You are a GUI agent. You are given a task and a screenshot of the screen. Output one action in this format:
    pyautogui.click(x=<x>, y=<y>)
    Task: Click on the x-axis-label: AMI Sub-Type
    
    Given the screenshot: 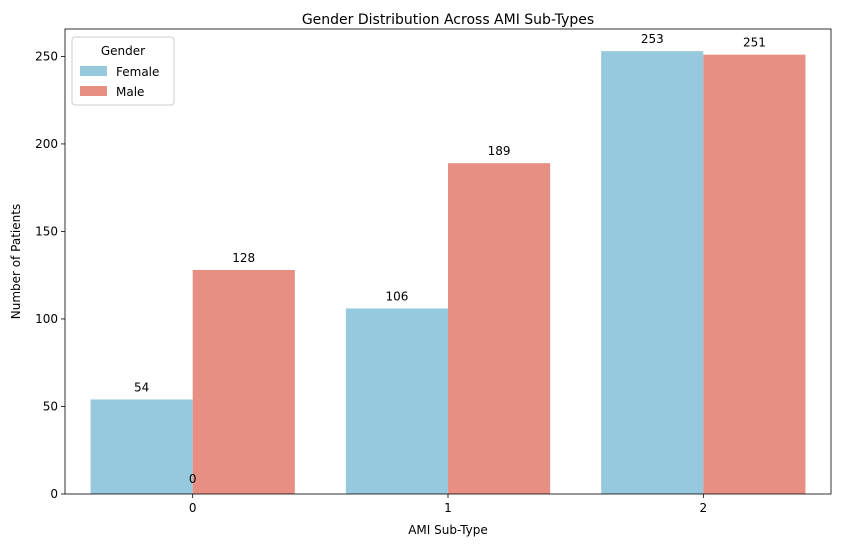 What is the action you would take?
    pyautogui.click(x=448, y=530)
    